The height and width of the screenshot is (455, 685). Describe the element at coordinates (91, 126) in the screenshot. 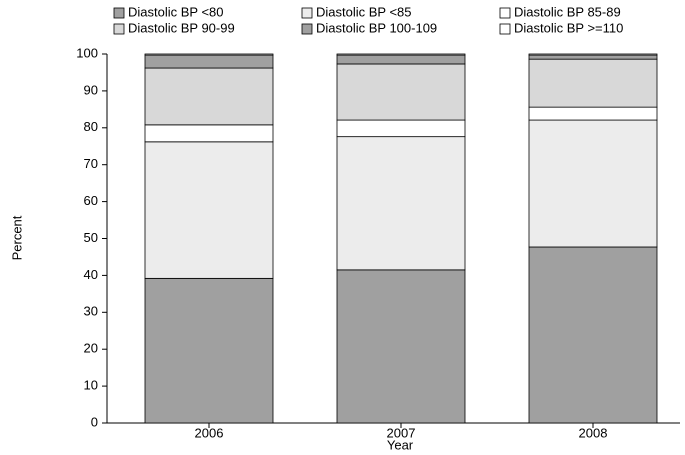

I see `y-tick-label: 80` at that location.